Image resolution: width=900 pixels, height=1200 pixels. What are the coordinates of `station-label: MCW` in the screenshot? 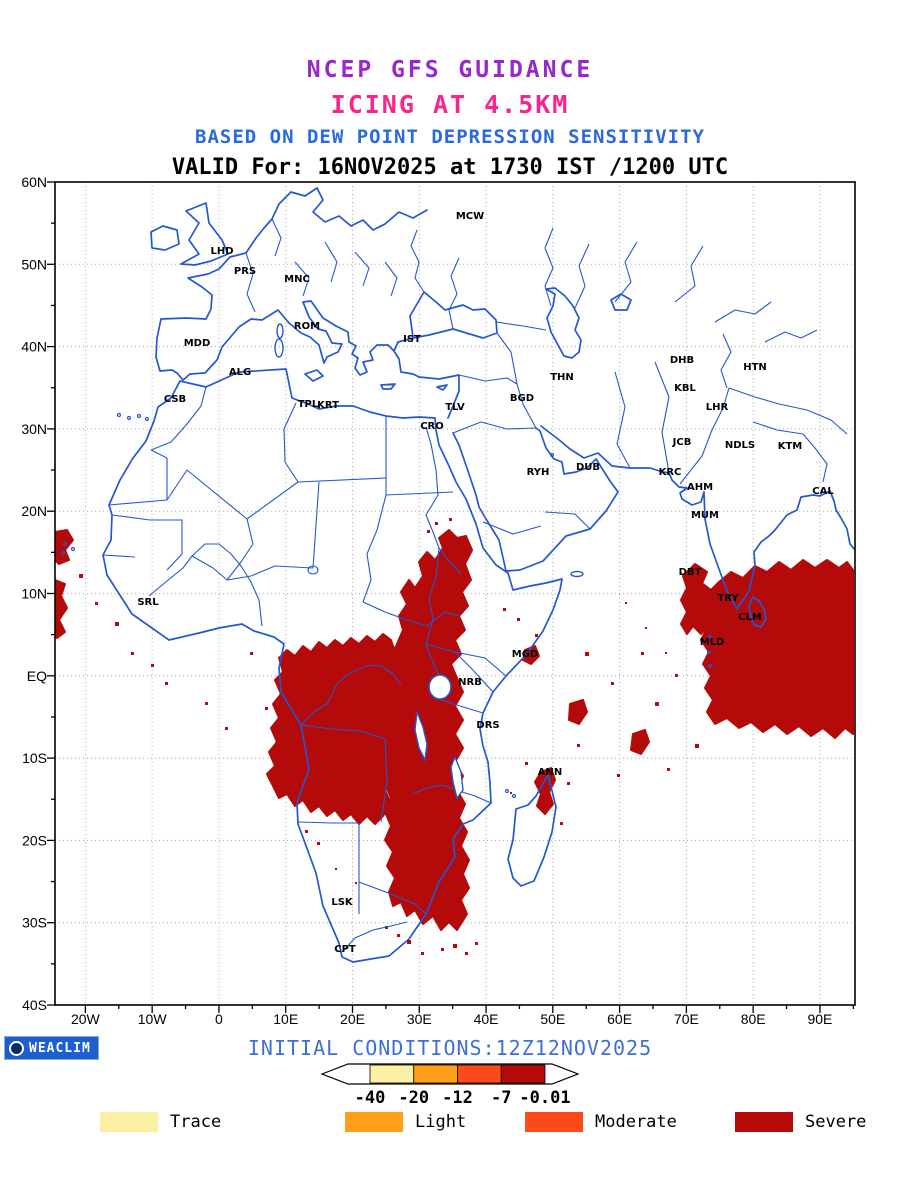 It's located at (470, 216).